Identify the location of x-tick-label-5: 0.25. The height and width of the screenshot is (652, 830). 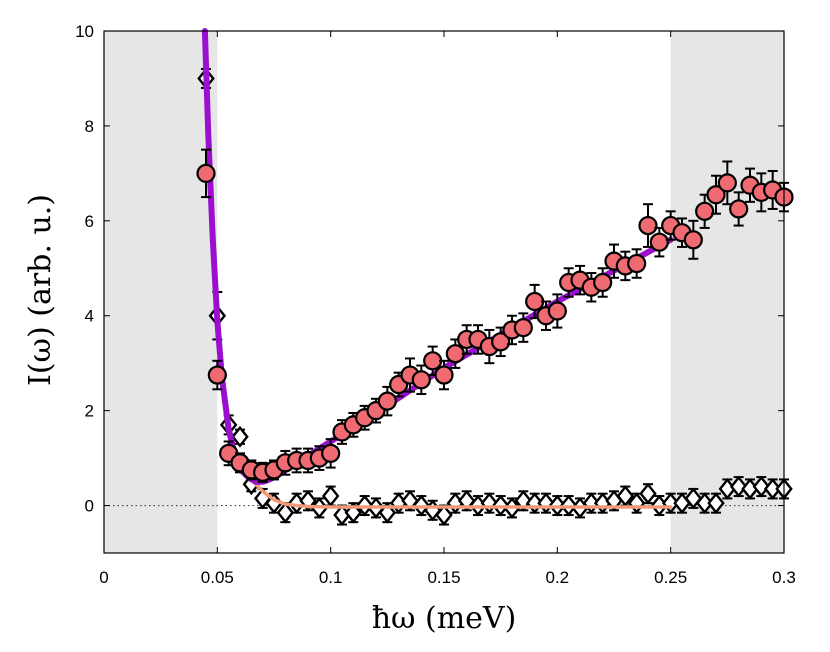
(670, 577).